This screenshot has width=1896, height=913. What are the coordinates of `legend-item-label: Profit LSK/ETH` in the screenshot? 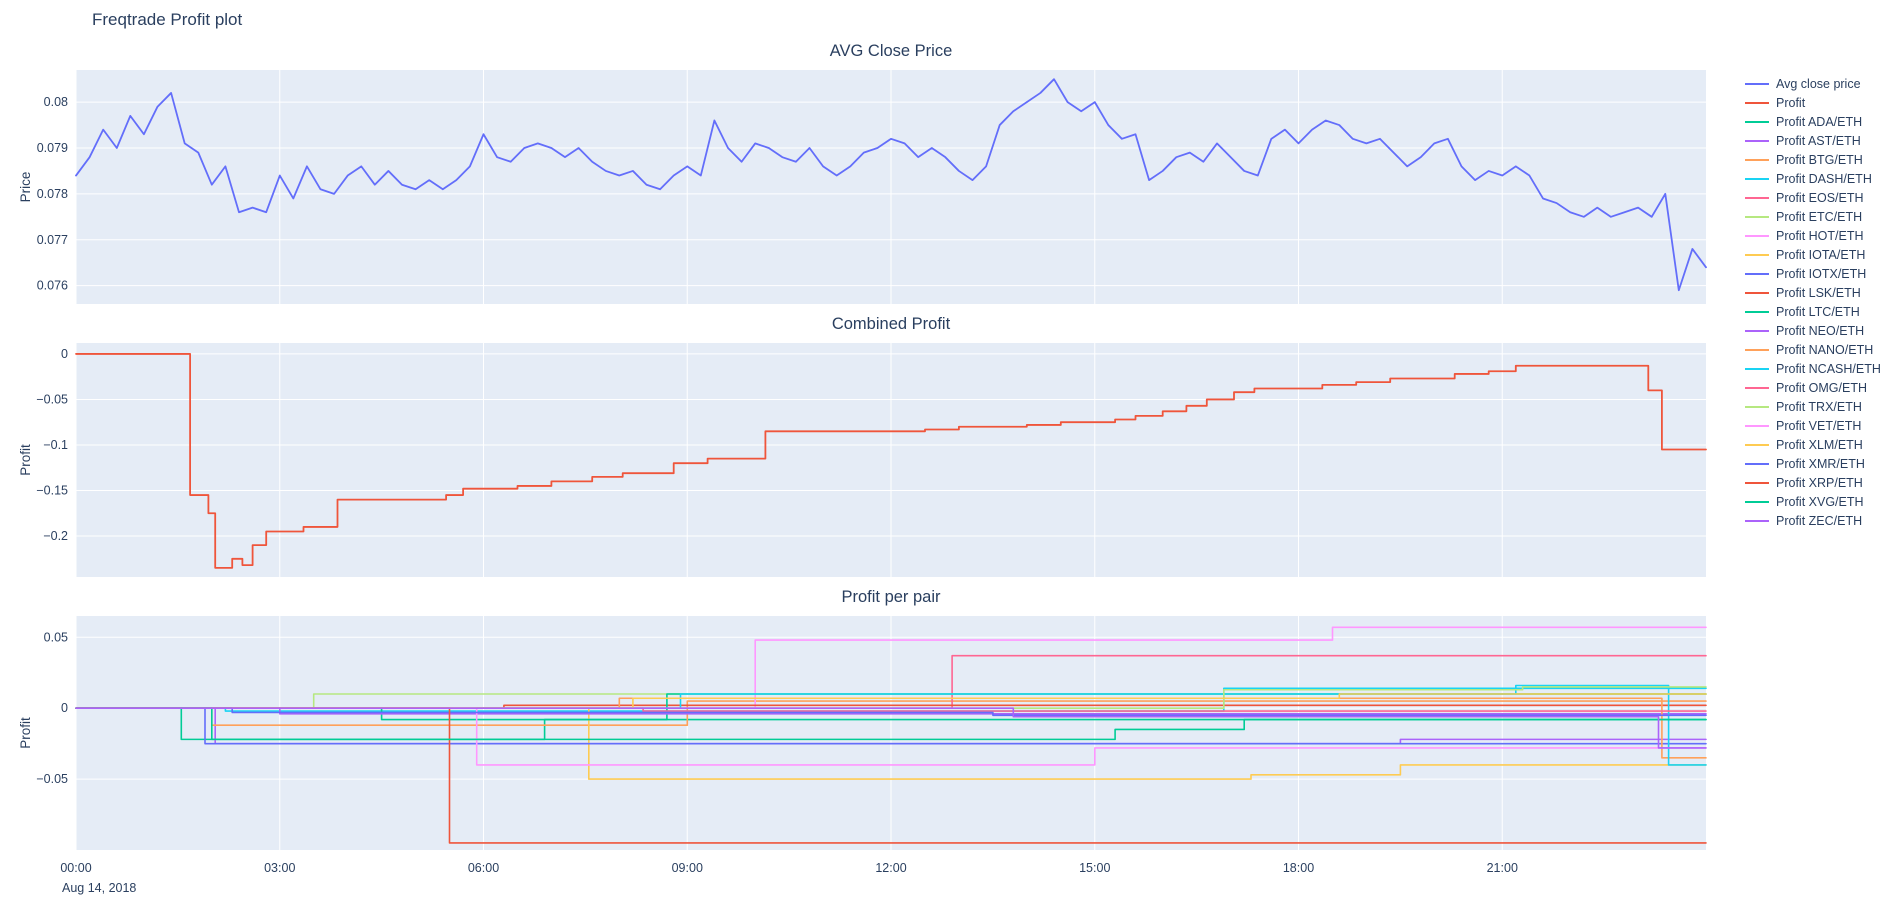 It's located at (1818, 292).